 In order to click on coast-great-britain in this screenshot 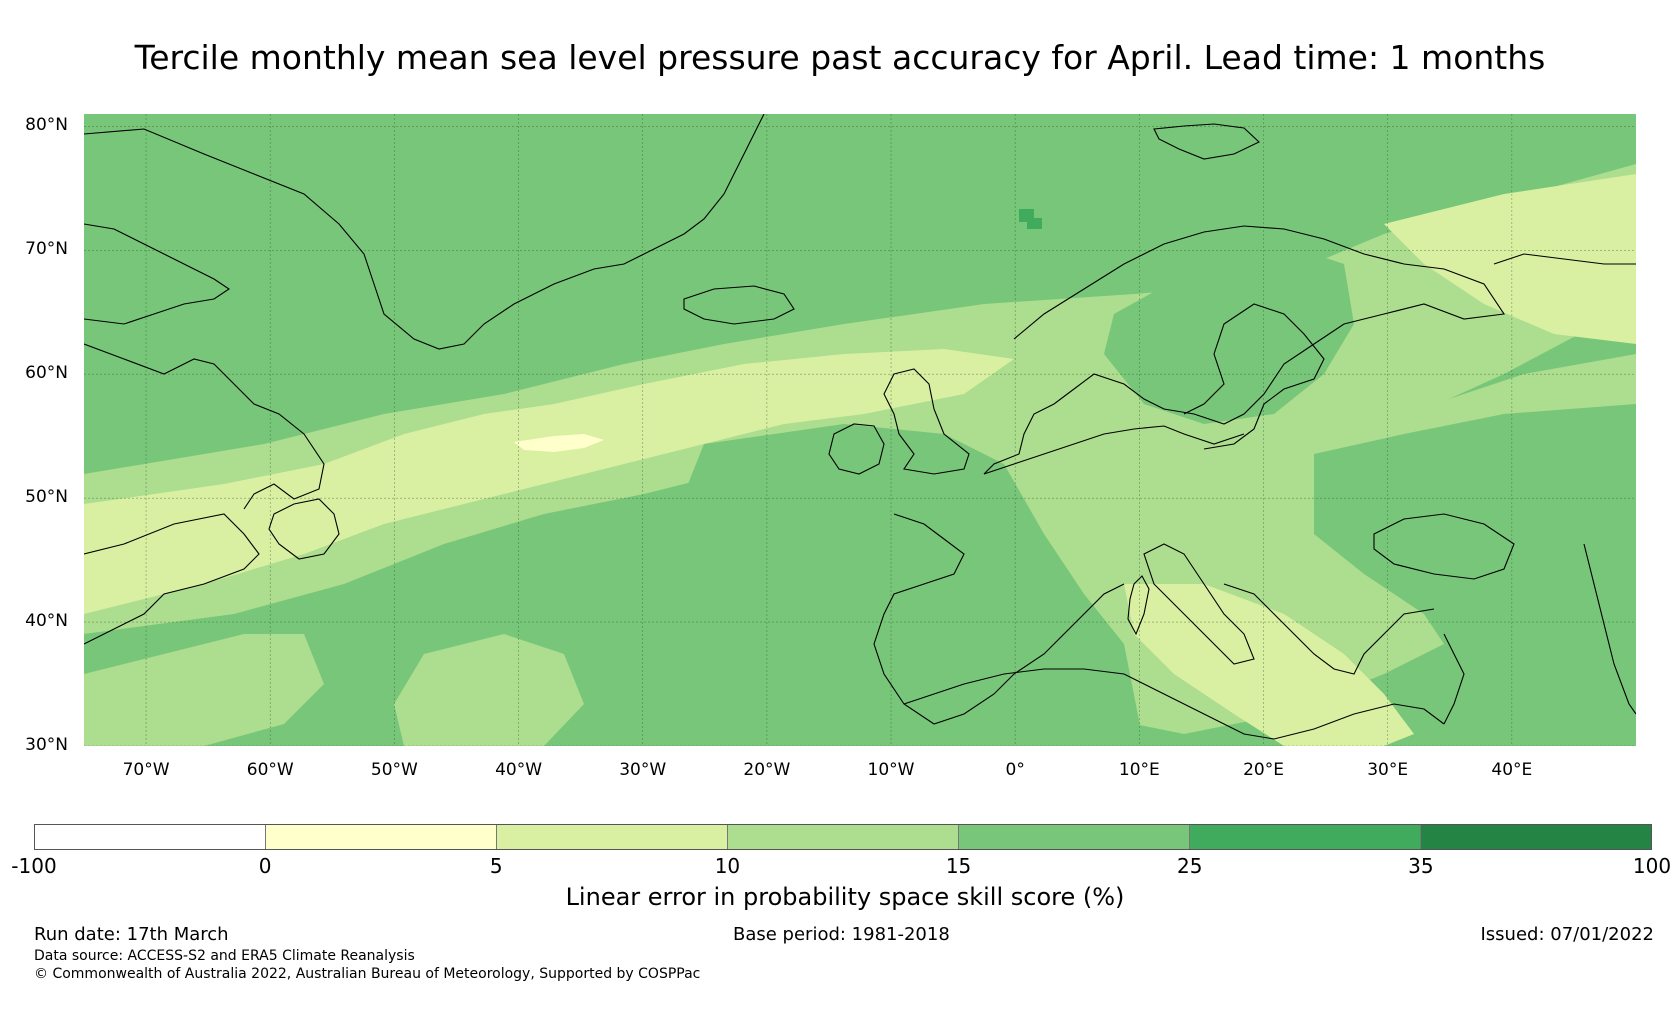, I will do `click(926, 421)`.